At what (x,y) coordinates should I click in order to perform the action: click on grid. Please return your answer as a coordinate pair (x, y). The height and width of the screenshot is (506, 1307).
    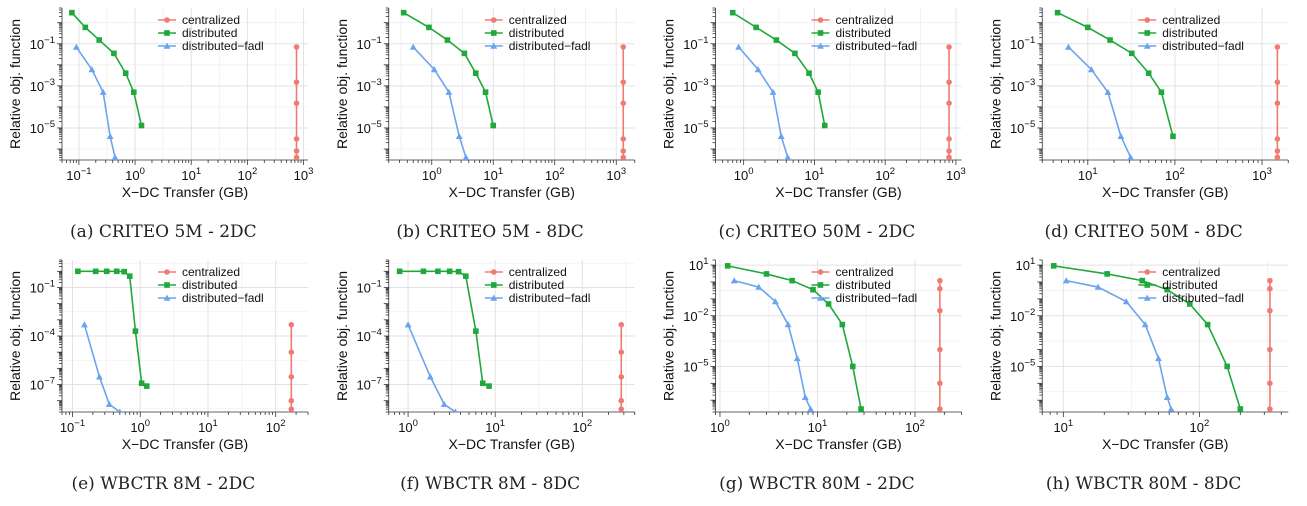
    Looking at the image, I should click on (1165, 336).